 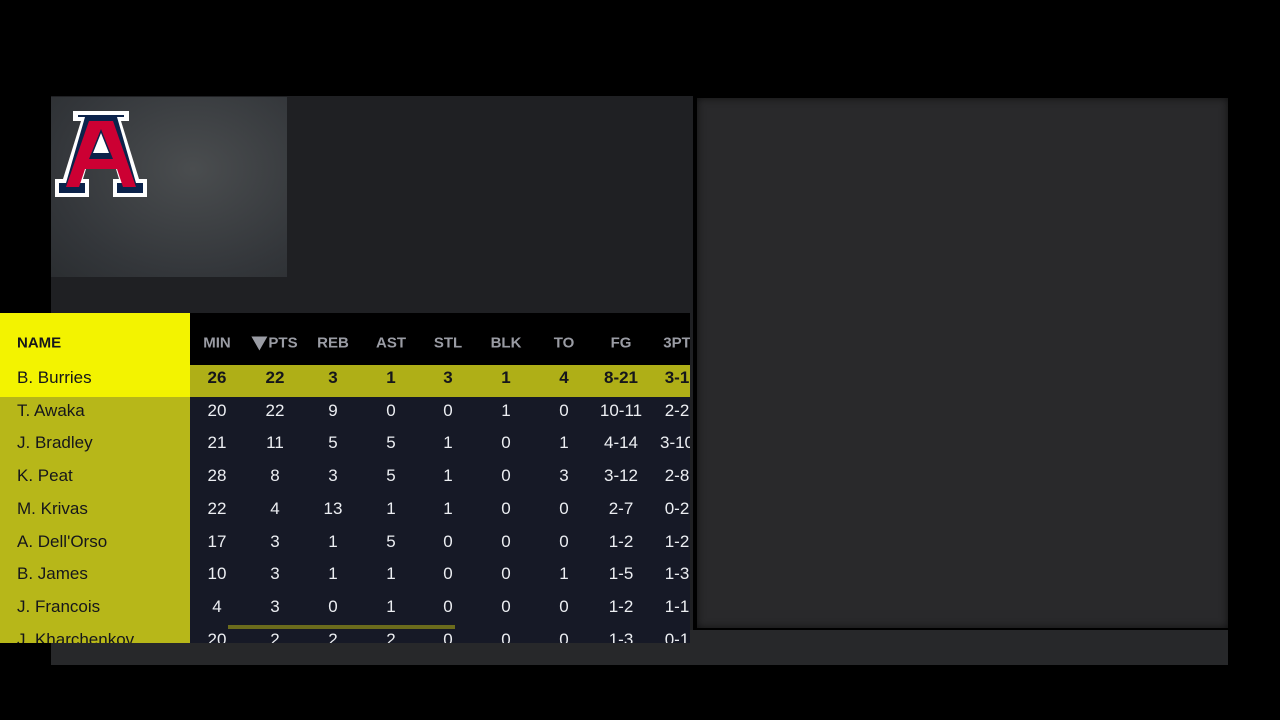 What do you see at coordinates (676, 343) in the screenshot?
I see `column-header: 3PT` at bounding box center [676, 343].